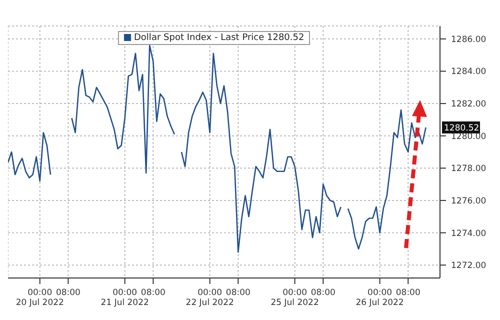 The image size is (500, 320). What do you see at coordinates (468, 137) in the screenshot?
I see `y-tick-label: 1280.00` at bounding box center [468, 137].